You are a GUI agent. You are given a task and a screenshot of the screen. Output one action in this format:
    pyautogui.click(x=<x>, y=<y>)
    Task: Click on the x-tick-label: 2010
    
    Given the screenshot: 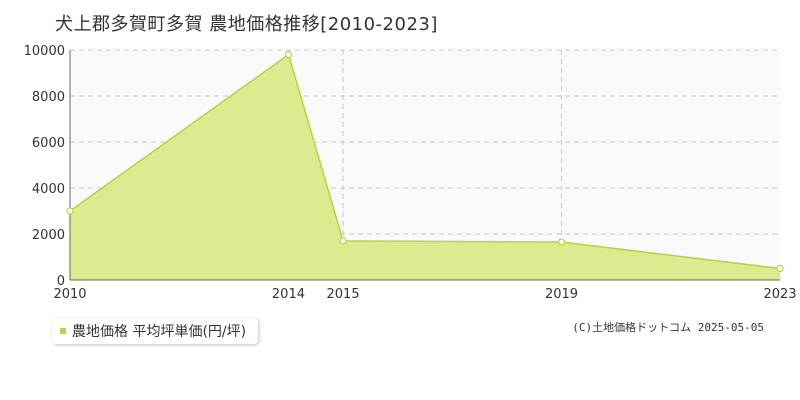 What is the action you would take?
    pyautogui.click(x=69, y=294)
    